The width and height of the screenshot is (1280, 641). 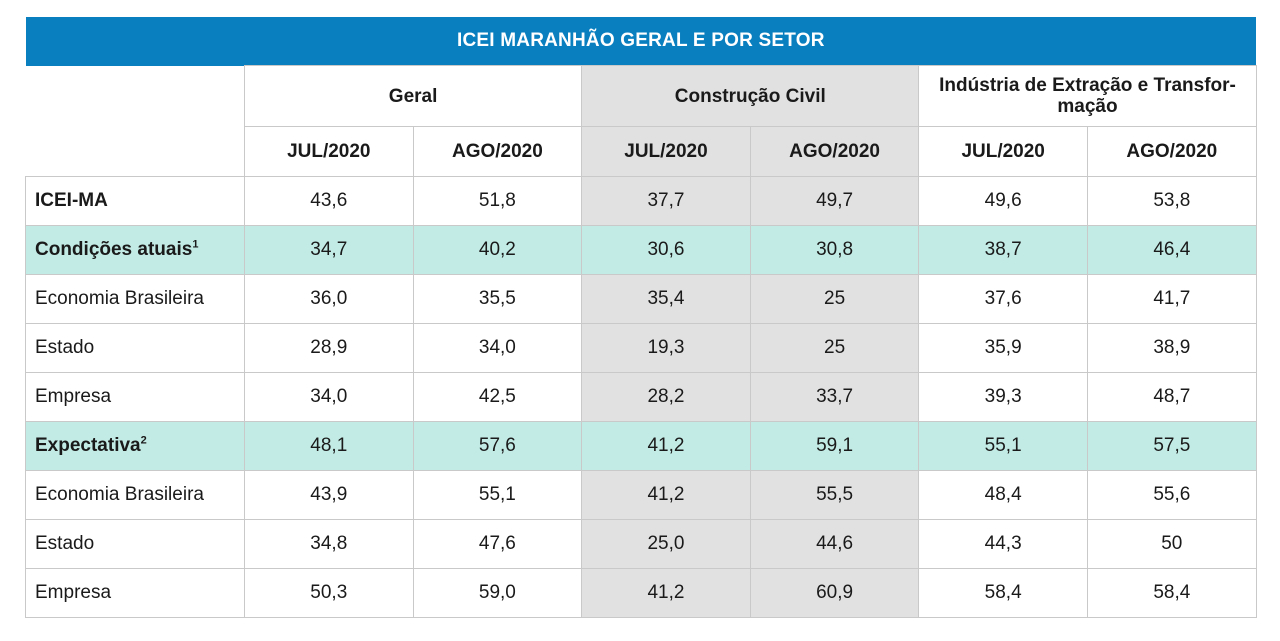 I want to click on group-header-construcao-civil: Construção Civil, so click(x=750, y=96).